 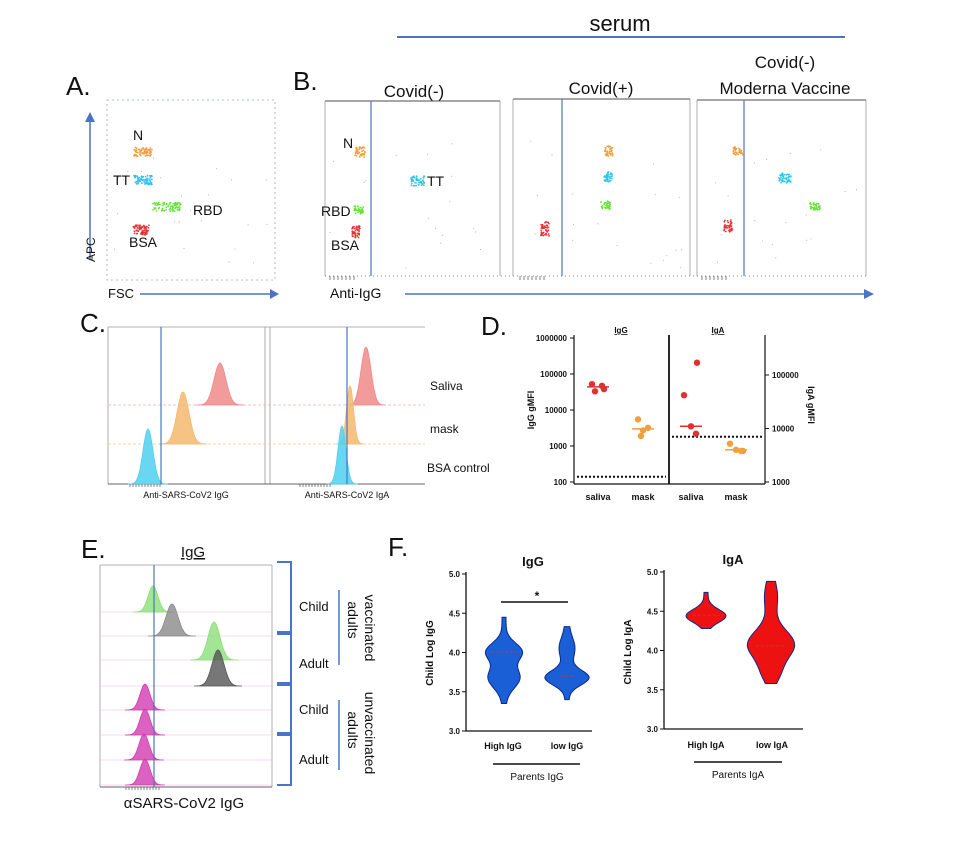 What do you see at coordinates (143, 152) in the screenshot?
I see `cluster-n` at bounding box center [143, 152].